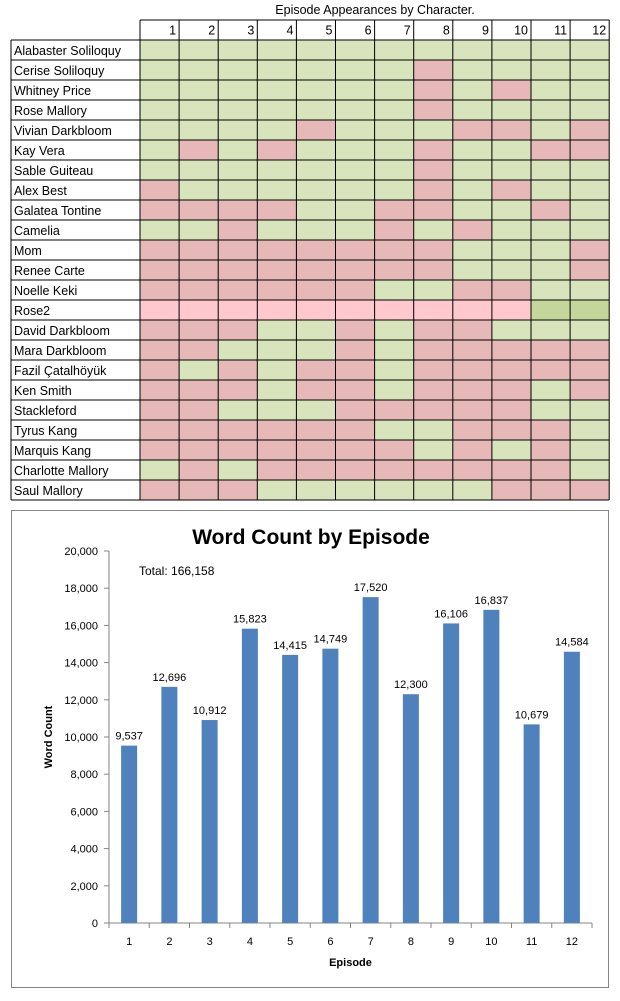 The height and width of the screenshot is (1001, 620). I want to click on bar-value-label: 9,537, so click(129, 737).